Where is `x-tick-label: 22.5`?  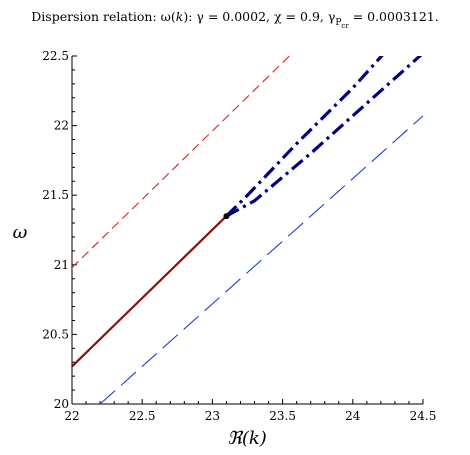
x-tick-label: 22.5 is located at coordinates (142, 416).